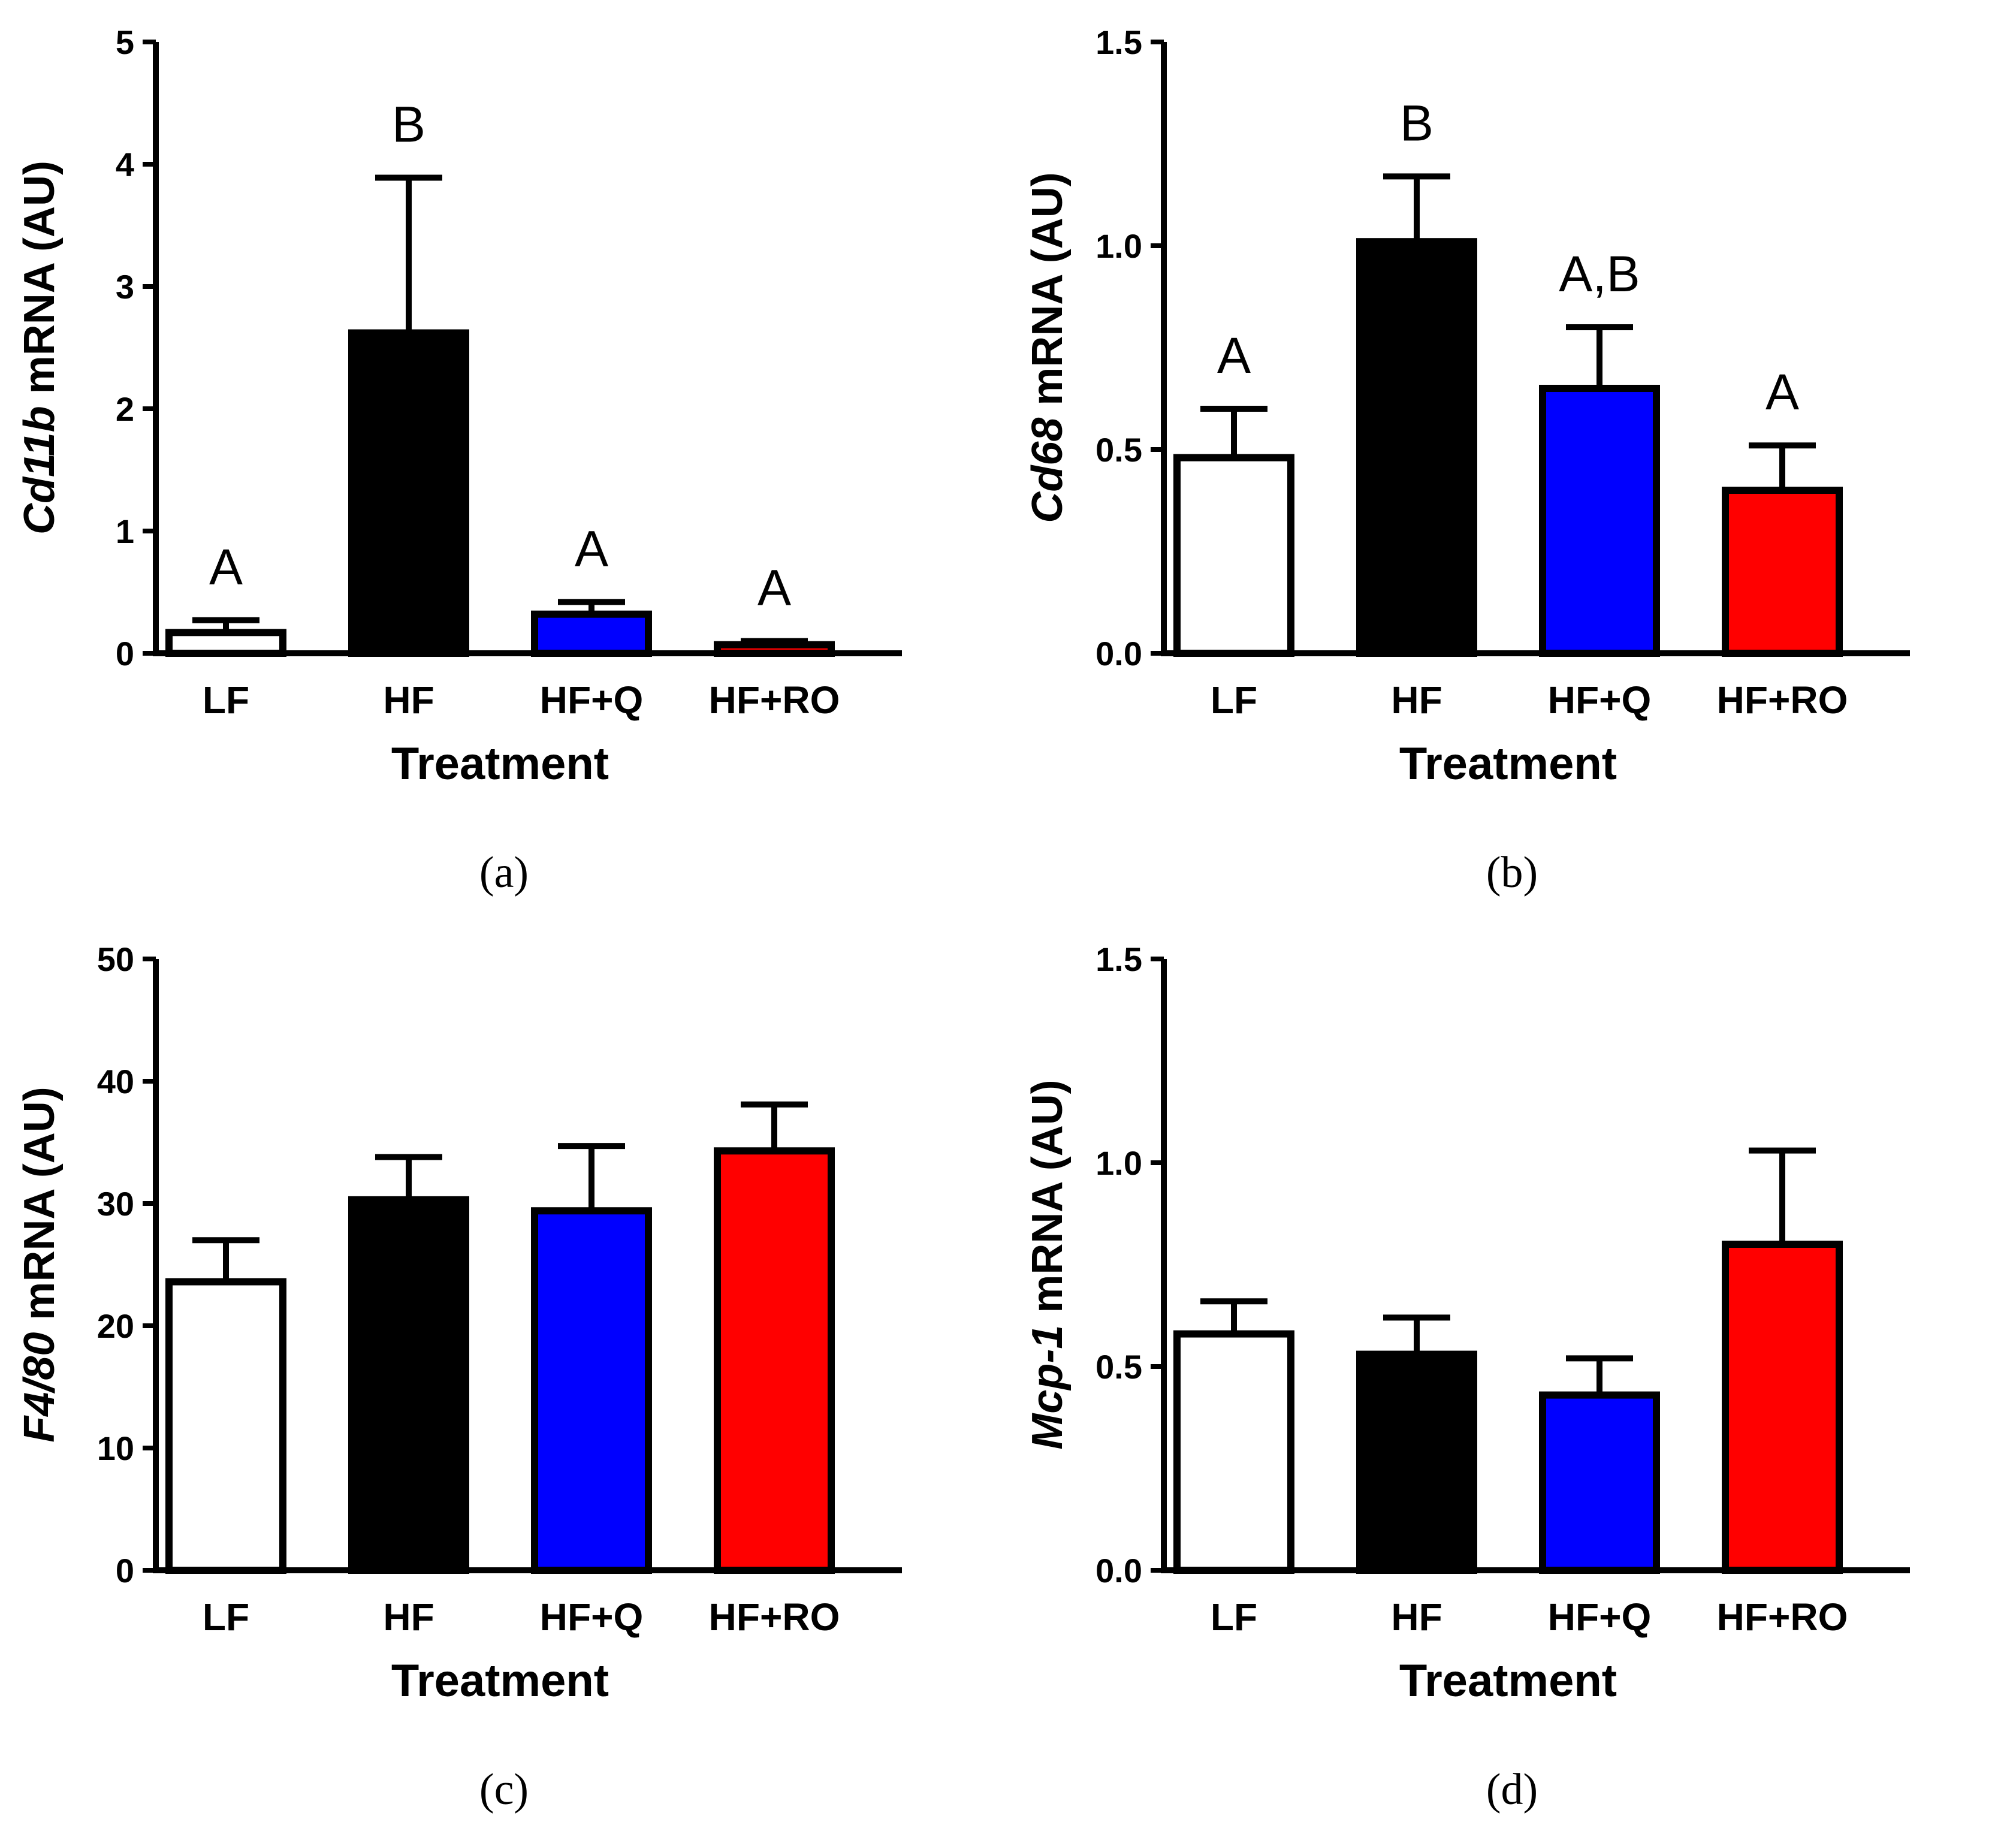  Describe the element at coordinates (115, 959) in the screenshot. I see `y-tick-label: 50` at that location.